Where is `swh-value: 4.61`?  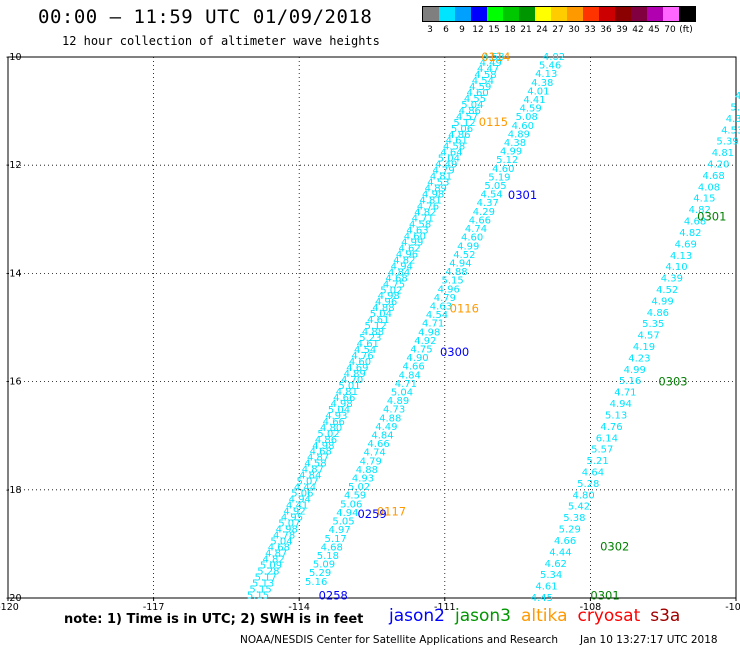 swh-value: 4.61 is located at coordinates (457, 141).